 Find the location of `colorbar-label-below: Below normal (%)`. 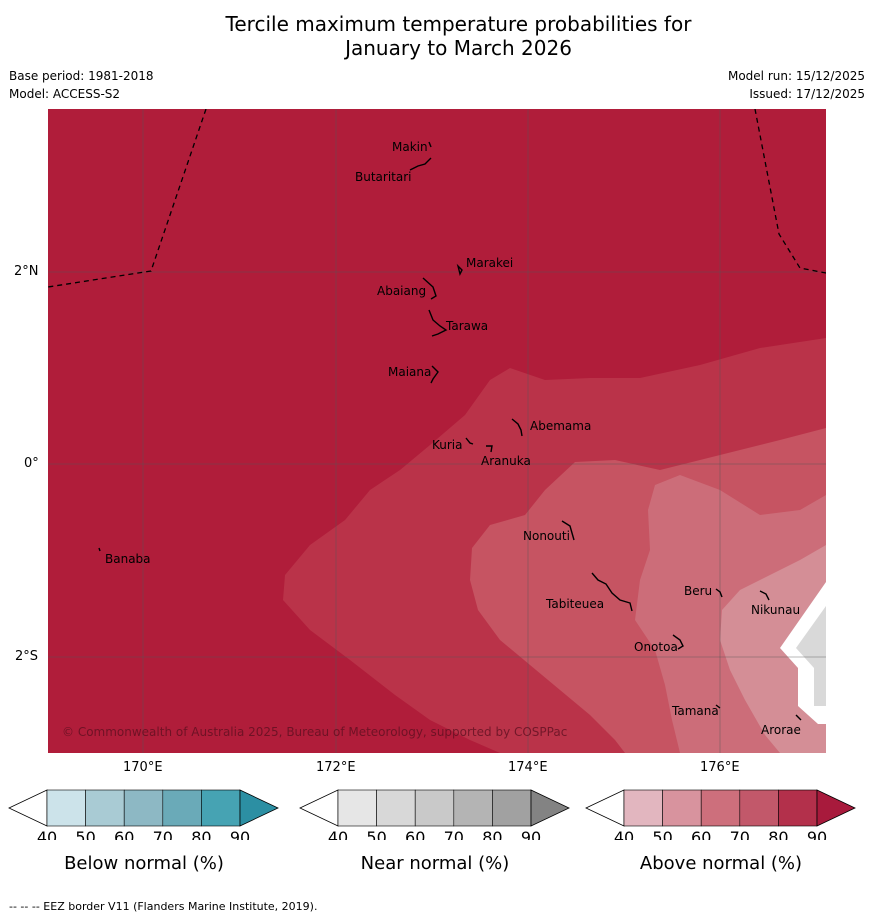

colorbar-label-below: Below normal (%) is located at coordinates (144, 863).